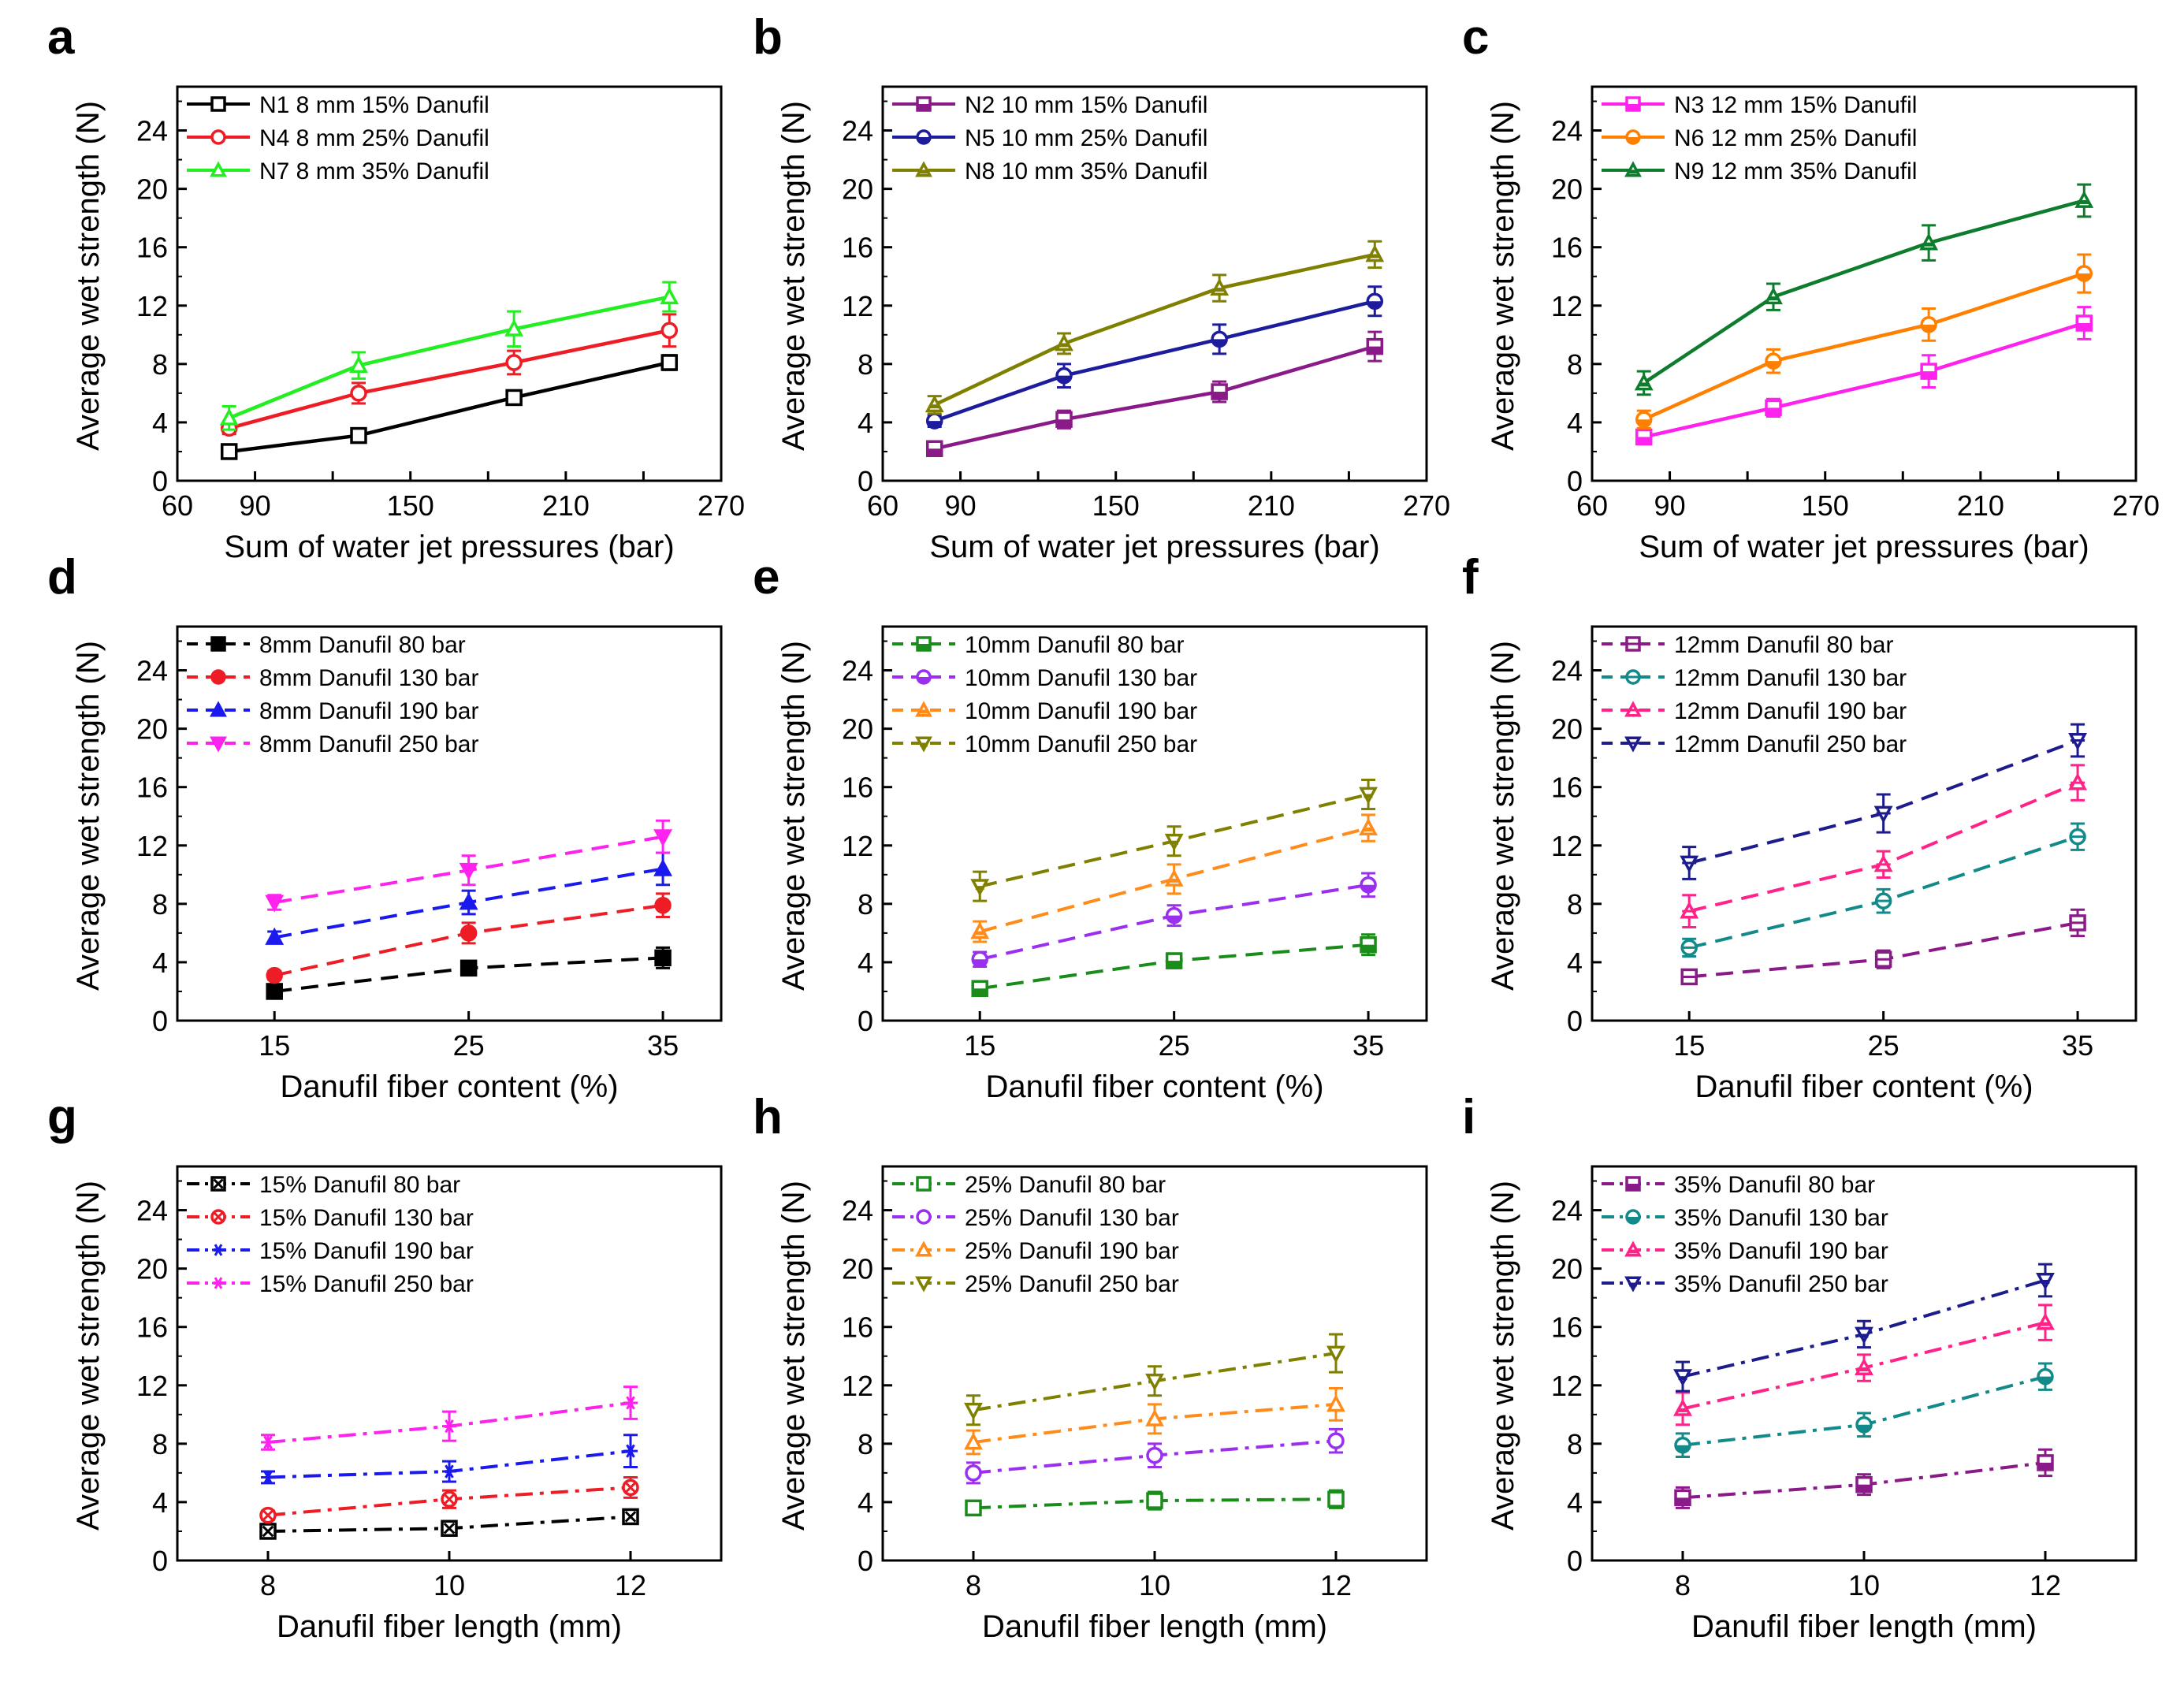 Image resolution: width=2184 pixels, height=1685 pixels. I want to click on legend-entry: 10mm Danufil 130 bar, so click(1044, 678).